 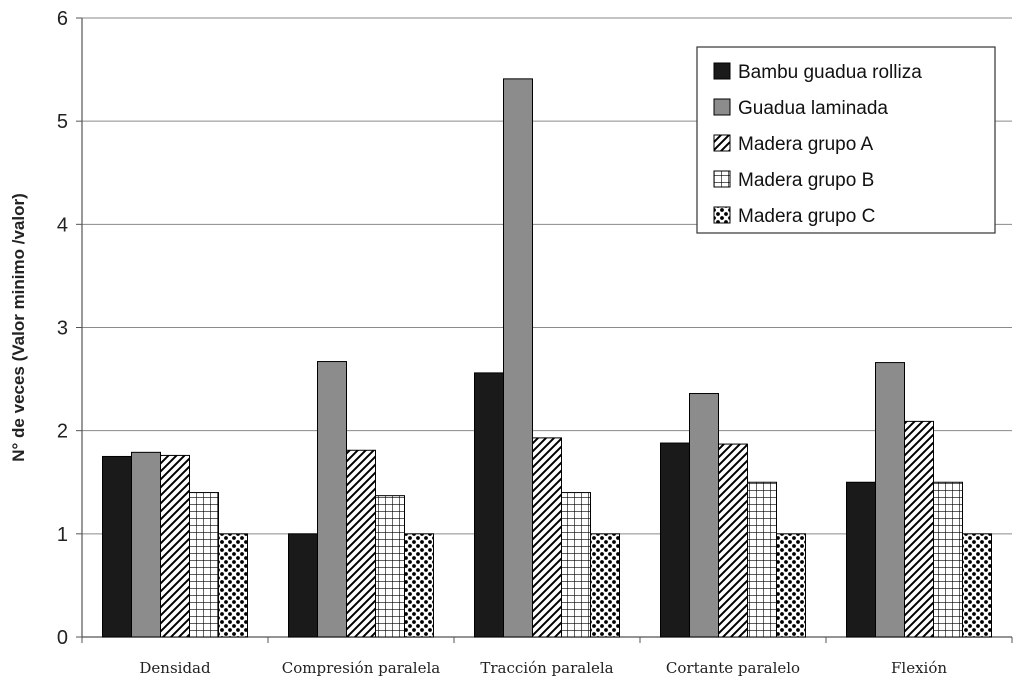 What do you see at coordinates (62, 225) in the screenshot?
I see `y-tick-label: 4` at bounding box center [62, 225].